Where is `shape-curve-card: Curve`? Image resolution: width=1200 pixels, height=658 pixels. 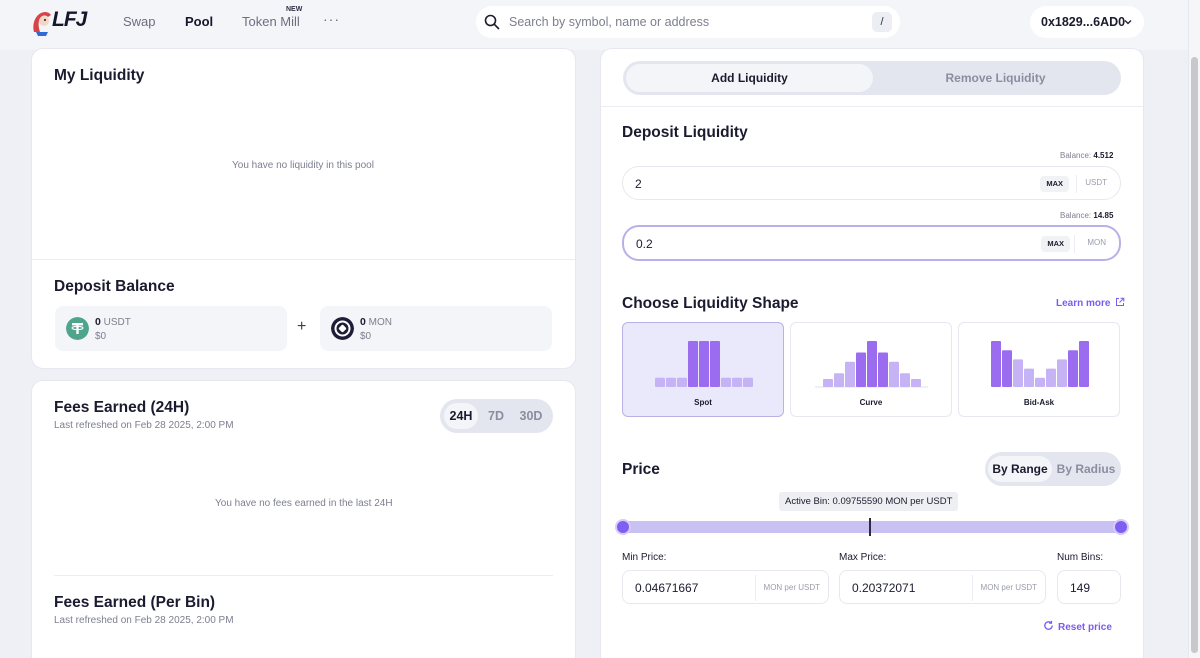 shape-curve-card: Curve is located at coordinates (871, 369).